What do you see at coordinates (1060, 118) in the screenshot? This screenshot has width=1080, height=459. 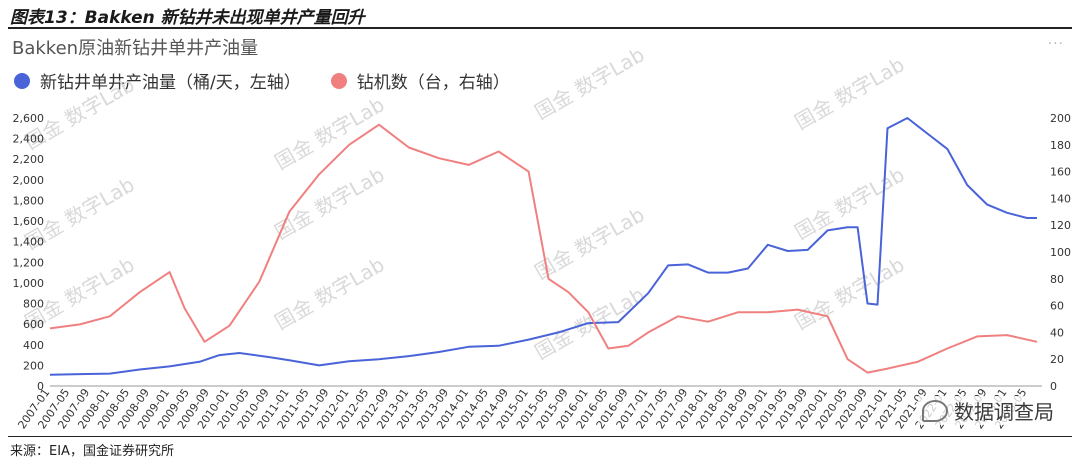 I see `y-right-tick-label: 200` at bounding box center [1060, 118].